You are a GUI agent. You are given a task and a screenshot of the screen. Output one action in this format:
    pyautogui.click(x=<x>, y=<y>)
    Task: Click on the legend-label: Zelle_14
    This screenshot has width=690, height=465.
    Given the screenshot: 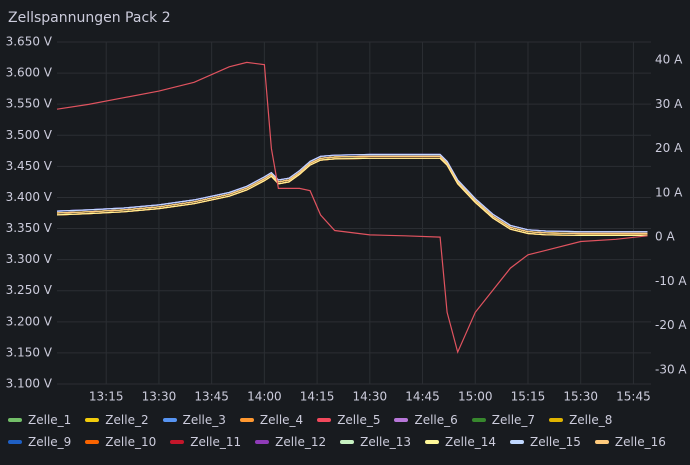 What is the action you would take?
    pyautogui.click(x=470, y=442)
    